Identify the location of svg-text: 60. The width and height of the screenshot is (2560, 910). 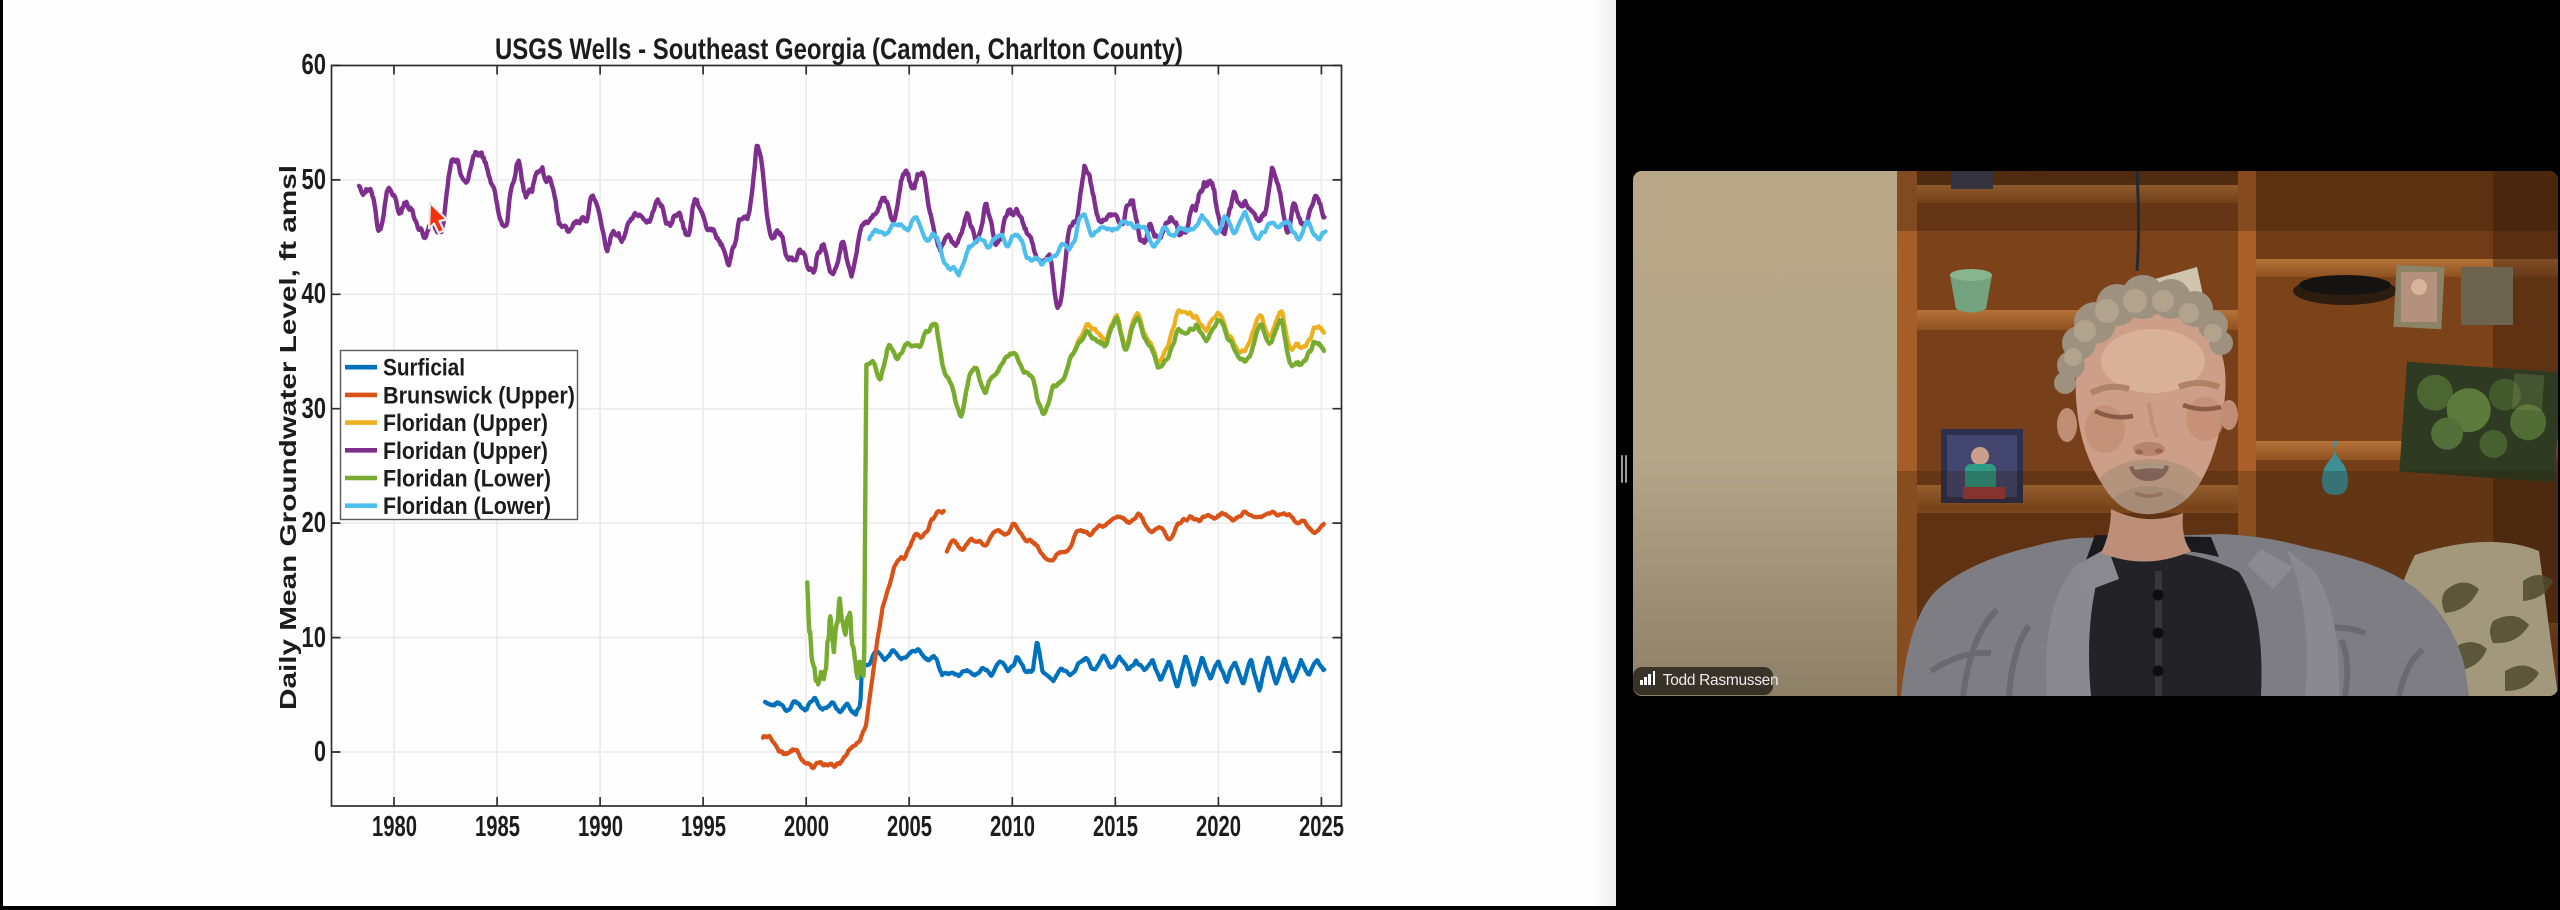
(314, 65).